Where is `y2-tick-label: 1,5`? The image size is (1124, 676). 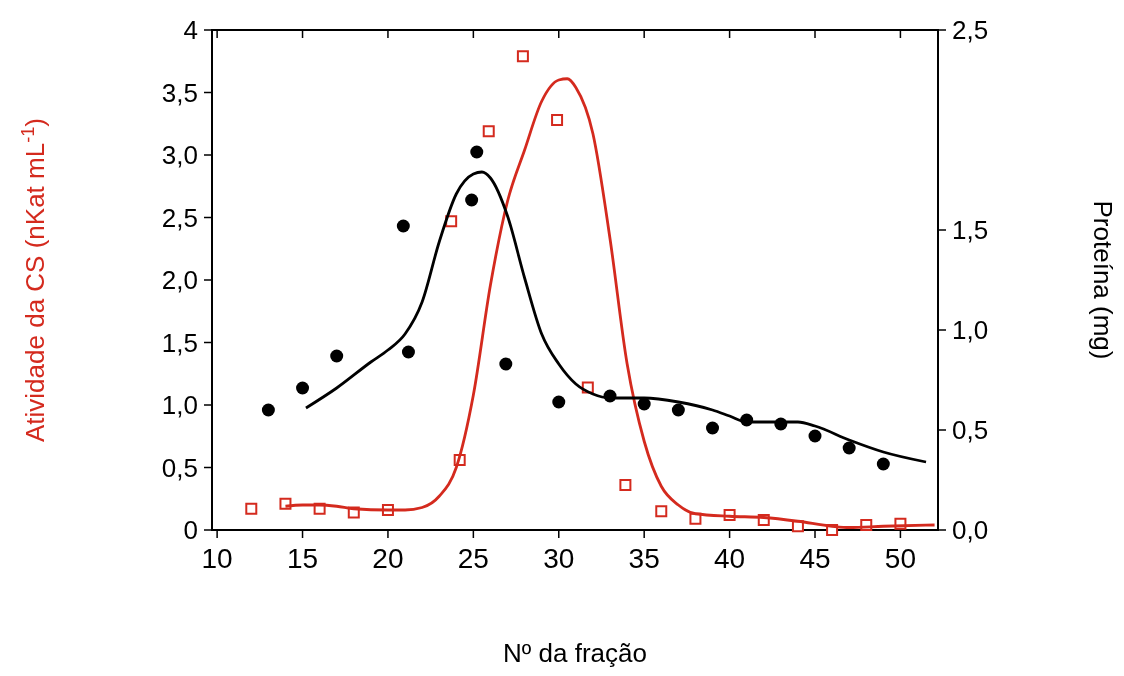 y2-tick-label: 1,5 is located at coordinates (970, 230).